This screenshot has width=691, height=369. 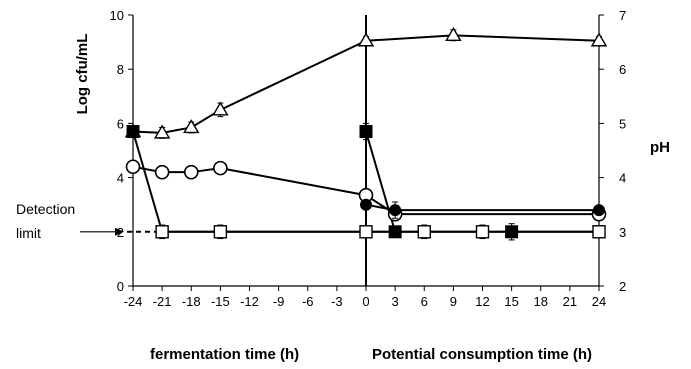 What do you see at coordinates (511, 301) in the screenshot?
I see `x-tick-label: 15` at bounding box center [511, 301].